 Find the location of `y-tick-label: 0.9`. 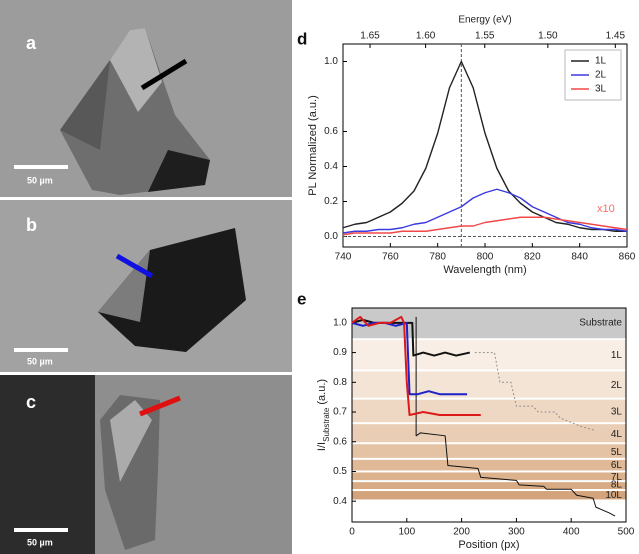

y-tick-label: 0.9 is located at coordinates (340, 352).